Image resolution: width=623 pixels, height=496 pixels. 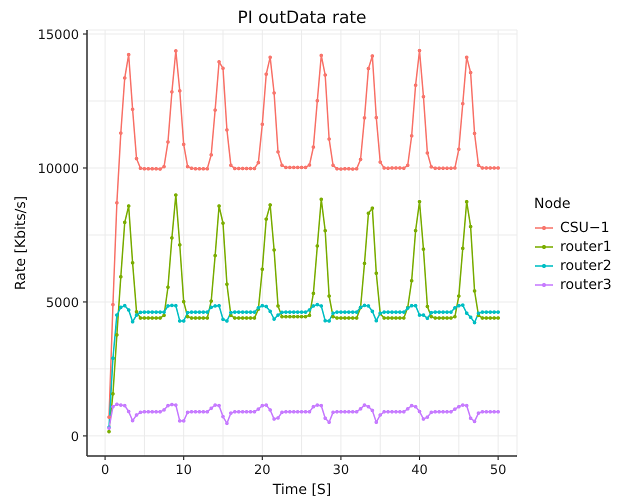 What do you see at coordinates (74, 437) in the screenshot?
I see `y-tick-label: 0` at bounding box center [74, 437].